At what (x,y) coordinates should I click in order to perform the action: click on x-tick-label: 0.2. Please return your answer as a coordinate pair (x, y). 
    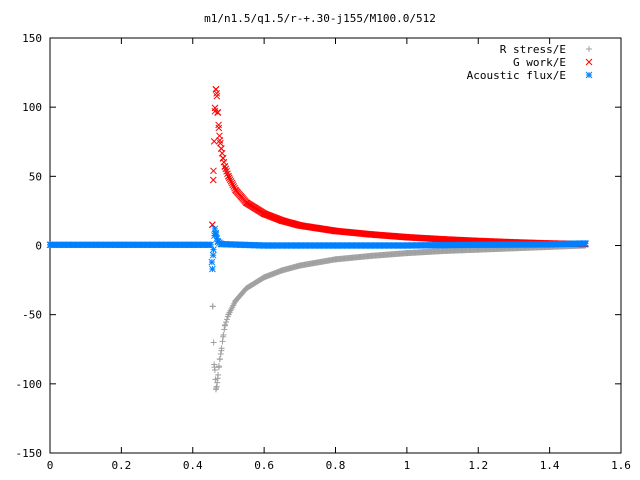
    Looking at the image, I should click on (121, 465).